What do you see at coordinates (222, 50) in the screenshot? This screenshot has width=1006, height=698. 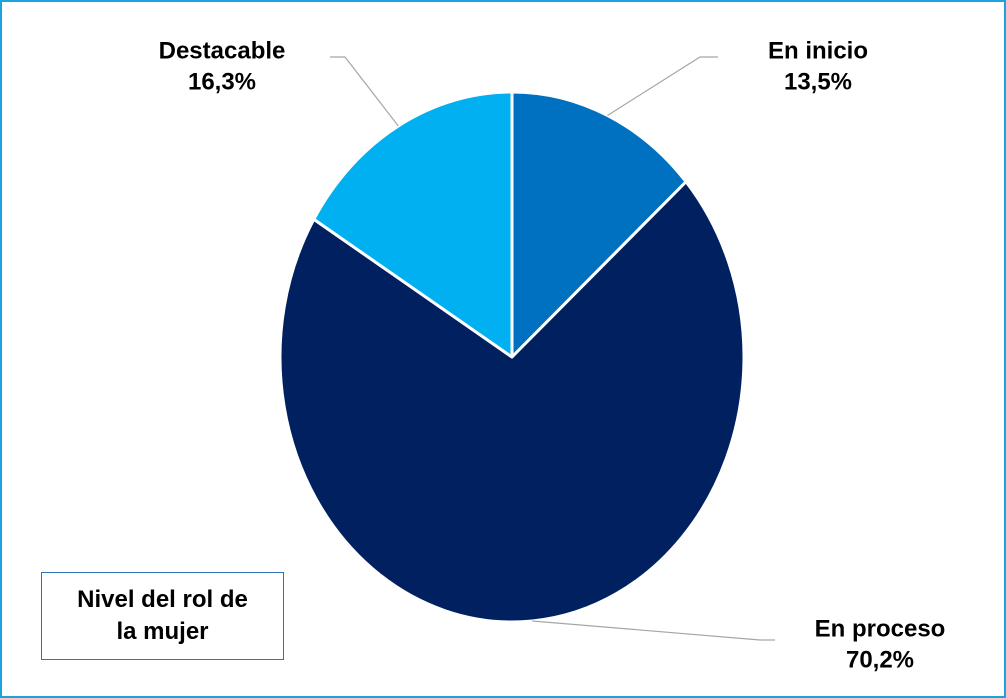 I see `slice-label: Destacable` at bounding box center [222, 50].